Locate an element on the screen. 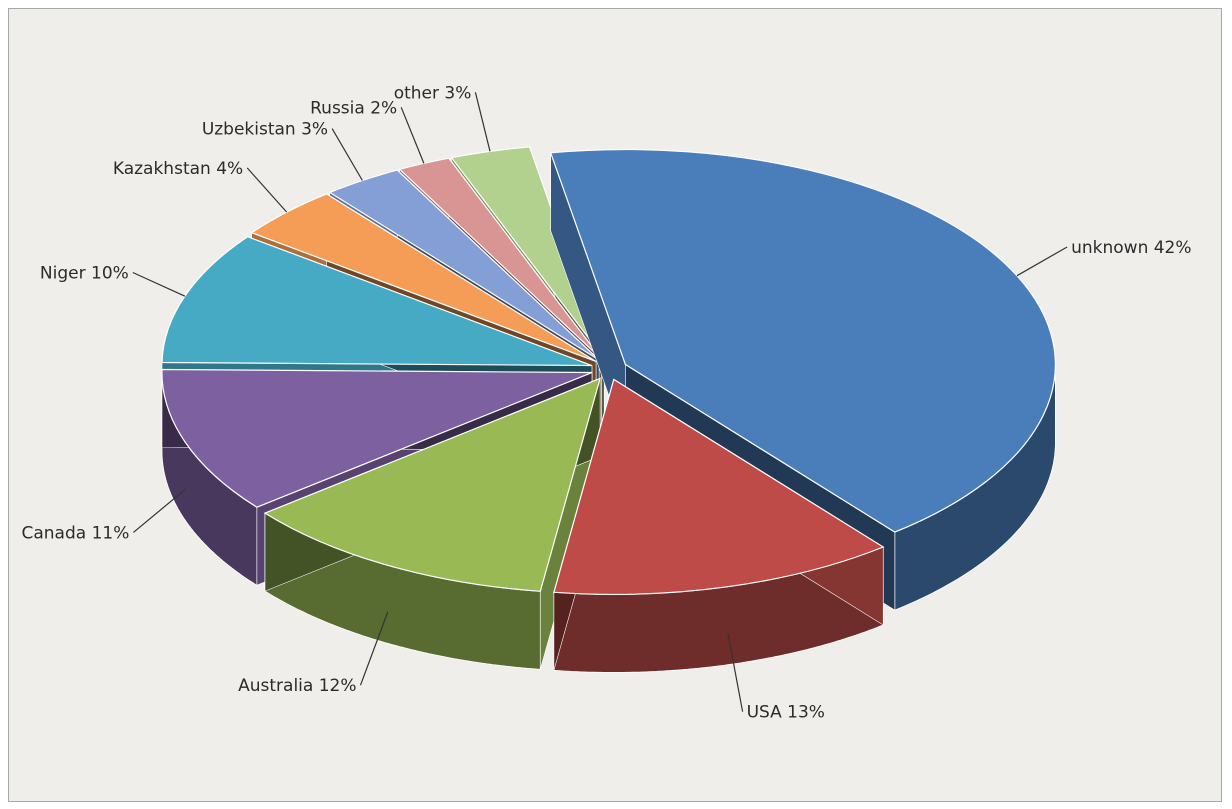  data-label-australia: Australia 12% is located at coordinates (297, 686).